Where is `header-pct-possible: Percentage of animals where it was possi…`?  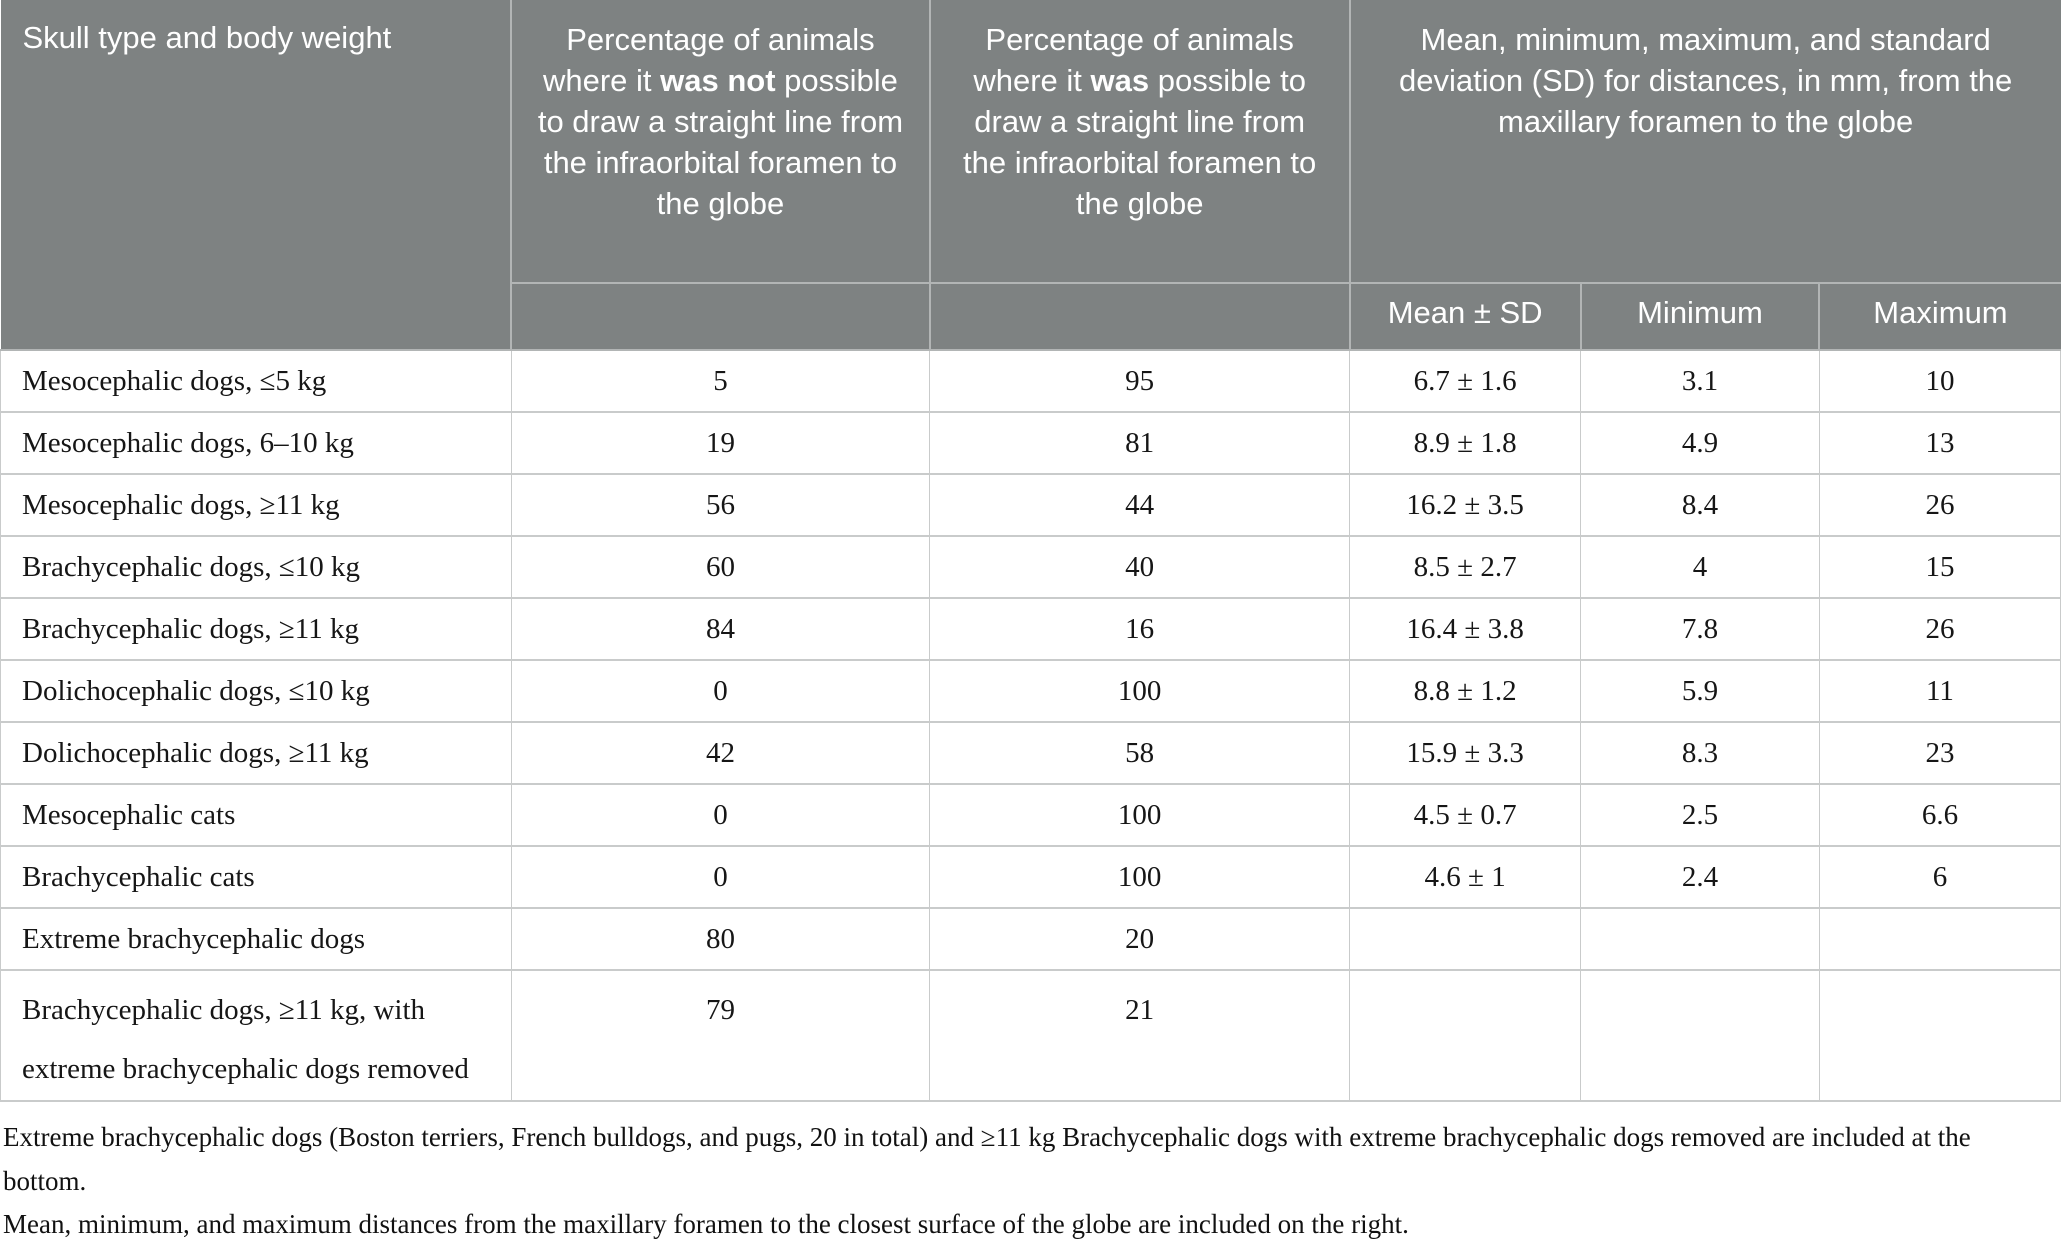 header-pct-possible: Percentage of animals where it was possi… is located at coordinates (1139, 142).